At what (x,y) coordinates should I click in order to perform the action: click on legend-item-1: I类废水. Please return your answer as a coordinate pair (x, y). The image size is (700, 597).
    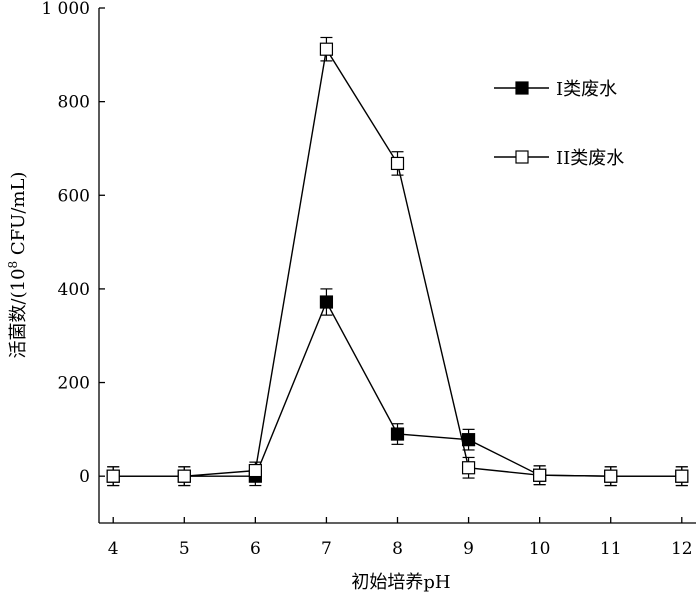
    Looking at the image, I should click on (555, 89).